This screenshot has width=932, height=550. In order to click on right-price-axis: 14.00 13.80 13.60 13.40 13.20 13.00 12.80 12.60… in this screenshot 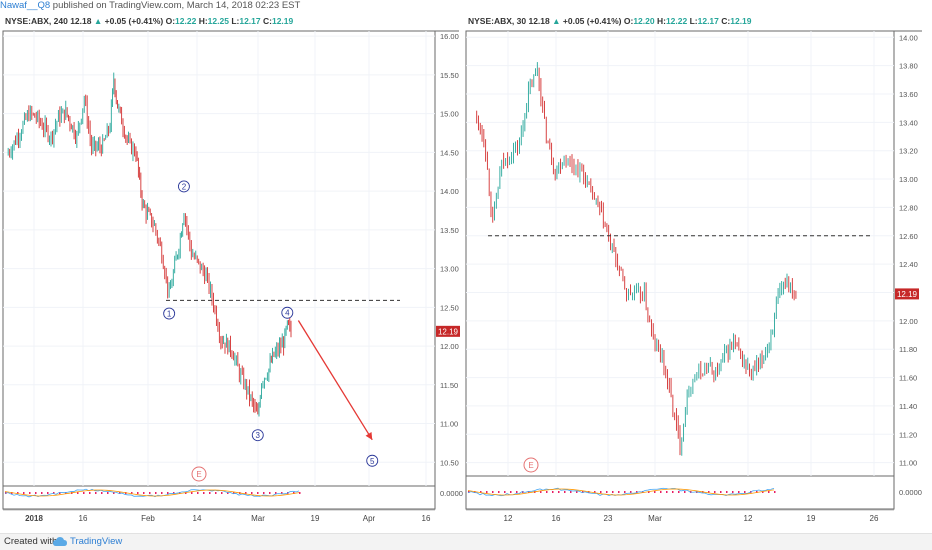, I will do `click(908, 250)`.